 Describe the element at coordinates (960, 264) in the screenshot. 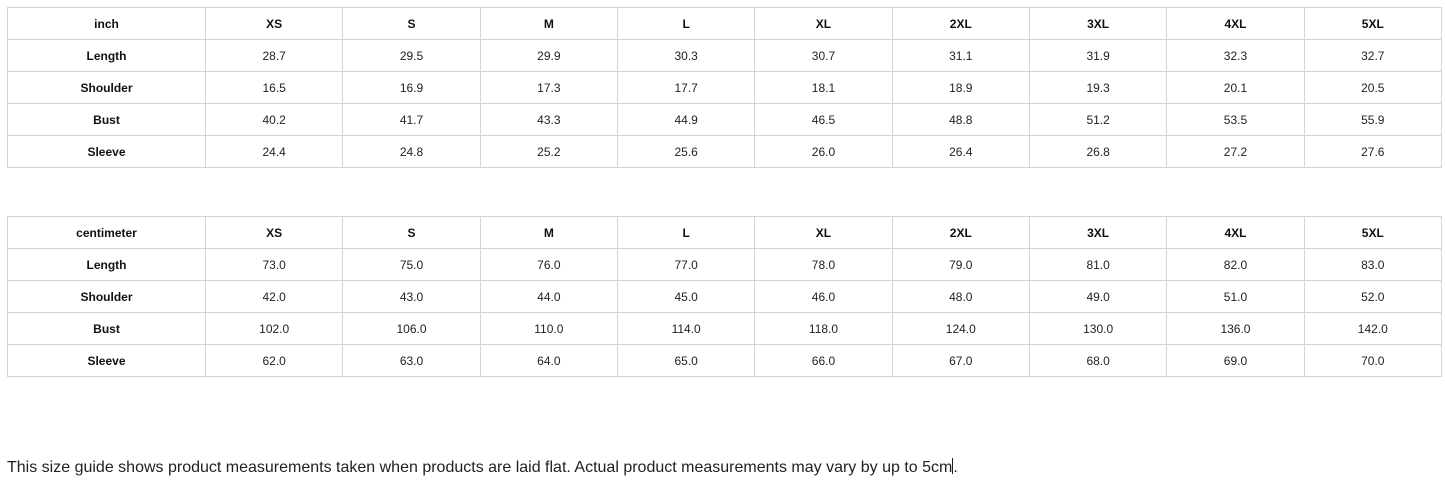

I see `table-cell: 79.0` at that location.